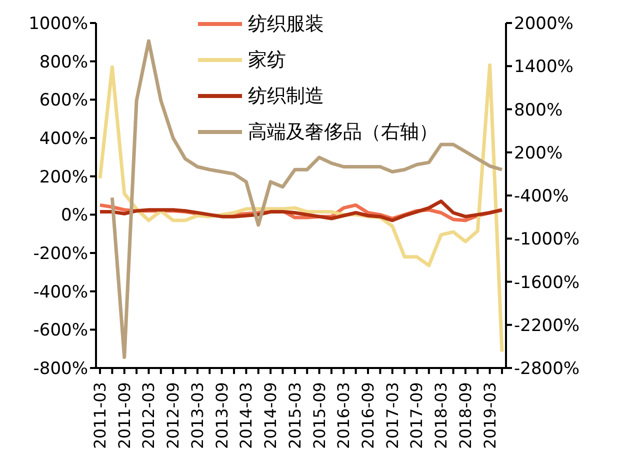 The width and height of the screenshot is (619, 471). Describe the element at coordinates (294, 415) in the screenshot. I see `x-tick-label: 2015-03` at that location.